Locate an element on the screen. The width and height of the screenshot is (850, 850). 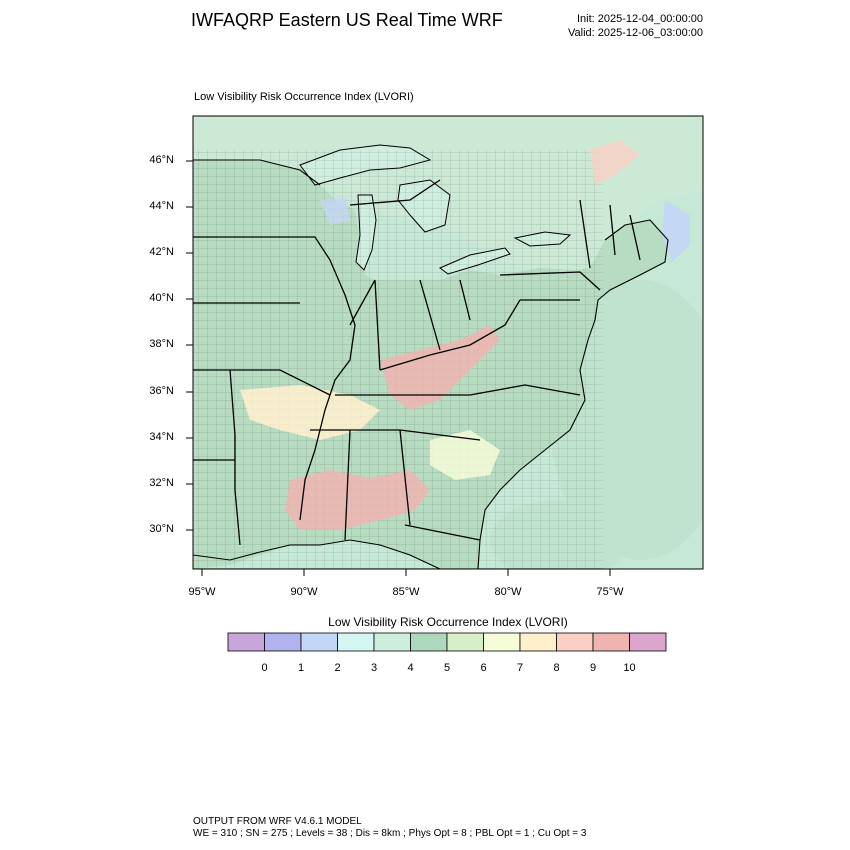
latitude-ticks is located at coordinates (189, 345).